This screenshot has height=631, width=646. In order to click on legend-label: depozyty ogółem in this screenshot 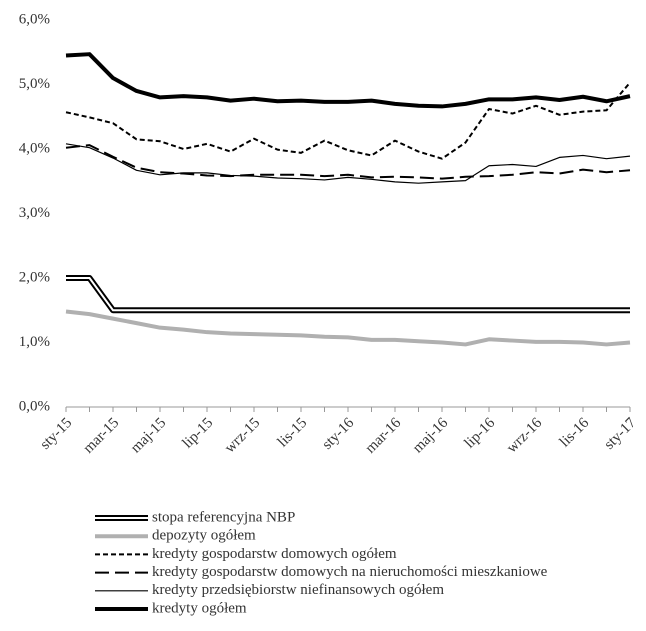, I will do `click(204, 536)`.